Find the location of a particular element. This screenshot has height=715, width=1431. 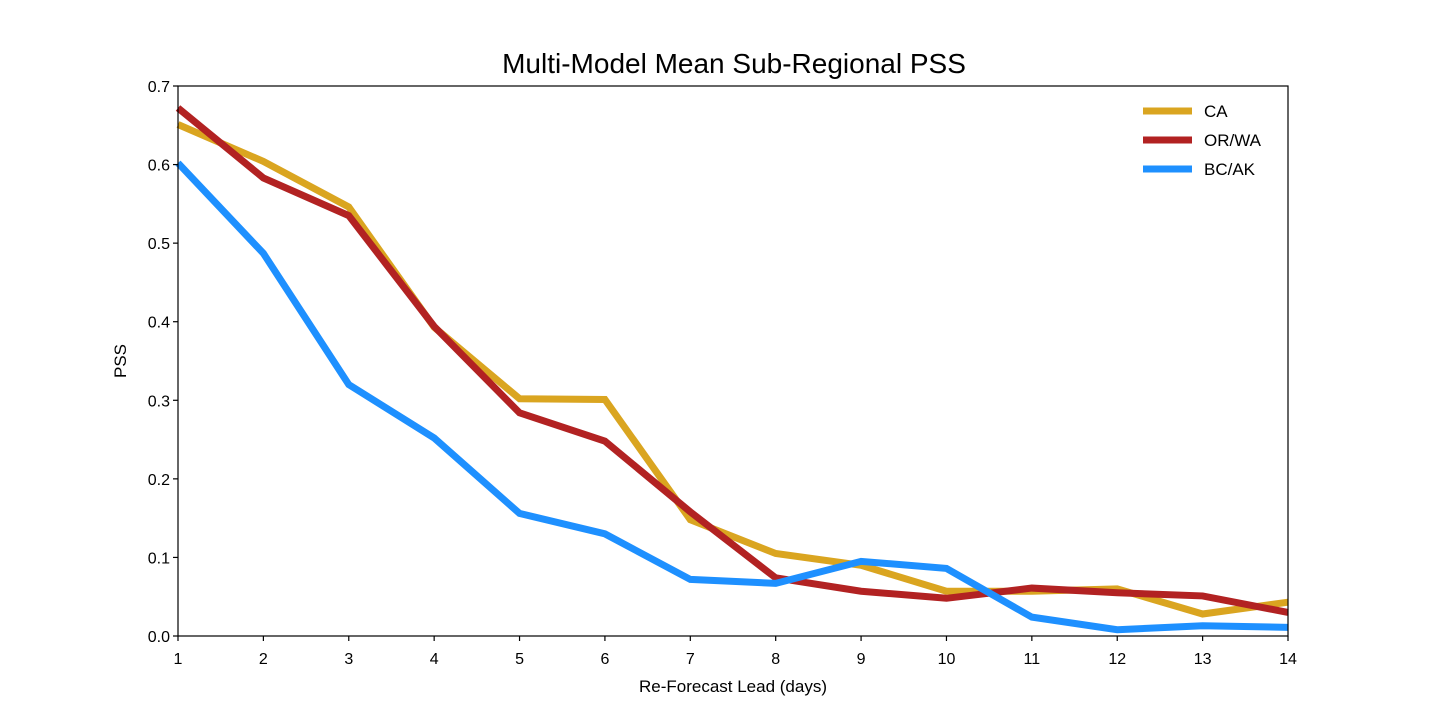

legend-label-bc-ak: BC/AK is located at coordinates (1230, 169).